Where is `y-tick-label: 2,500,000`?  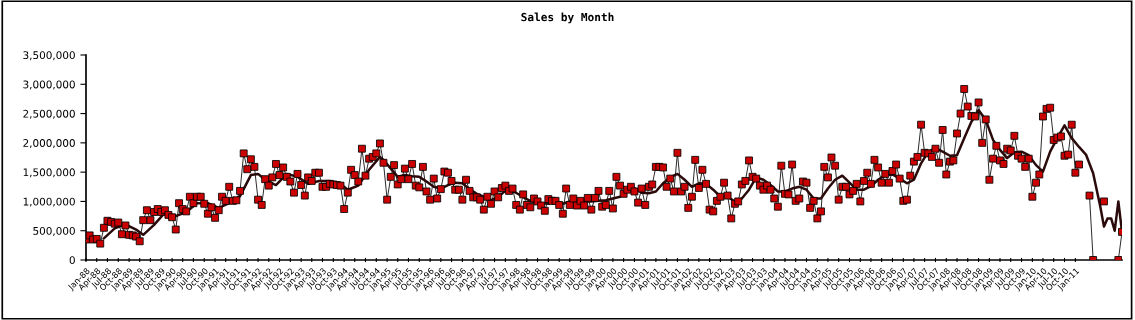 y-tick-label: 2,500,000 is located at coordinates (49, 114).